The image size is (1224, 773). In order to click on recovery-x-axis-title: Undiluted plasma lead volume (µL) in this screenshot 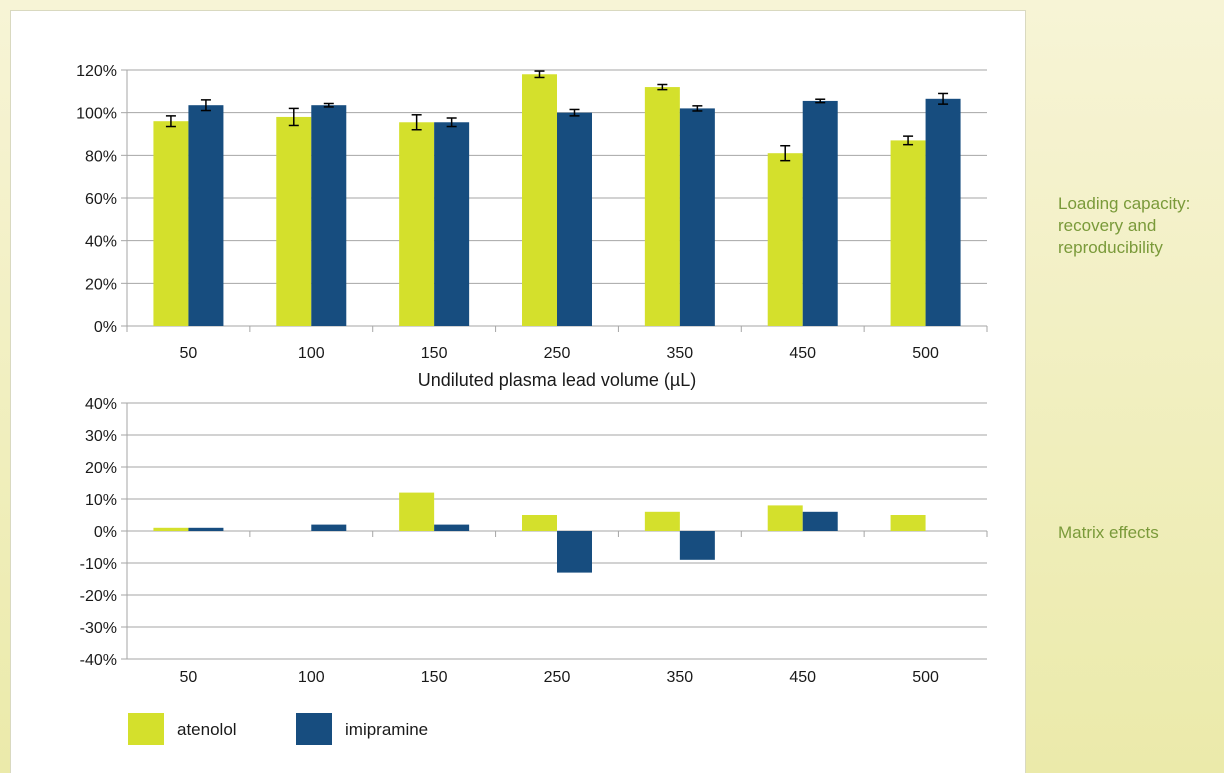, I will do `click(557, 380)`.